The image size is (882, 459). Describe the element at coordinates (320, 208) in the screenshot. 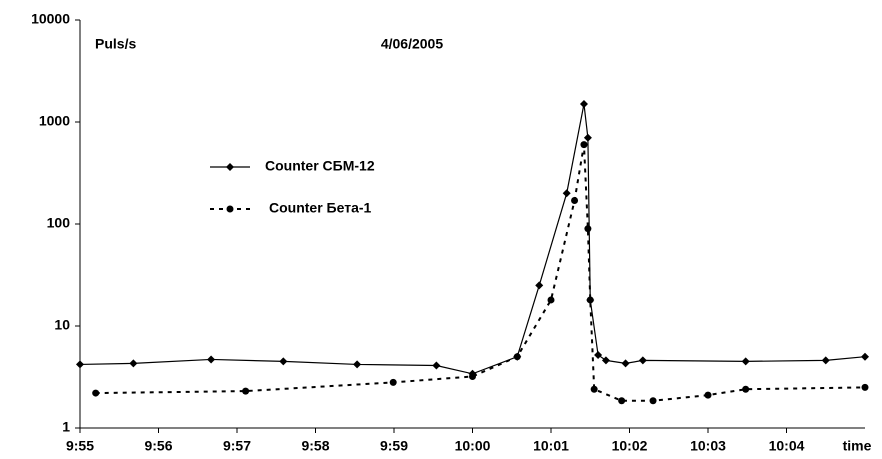

I see `legend-label: Counter Бета-1` at that location.